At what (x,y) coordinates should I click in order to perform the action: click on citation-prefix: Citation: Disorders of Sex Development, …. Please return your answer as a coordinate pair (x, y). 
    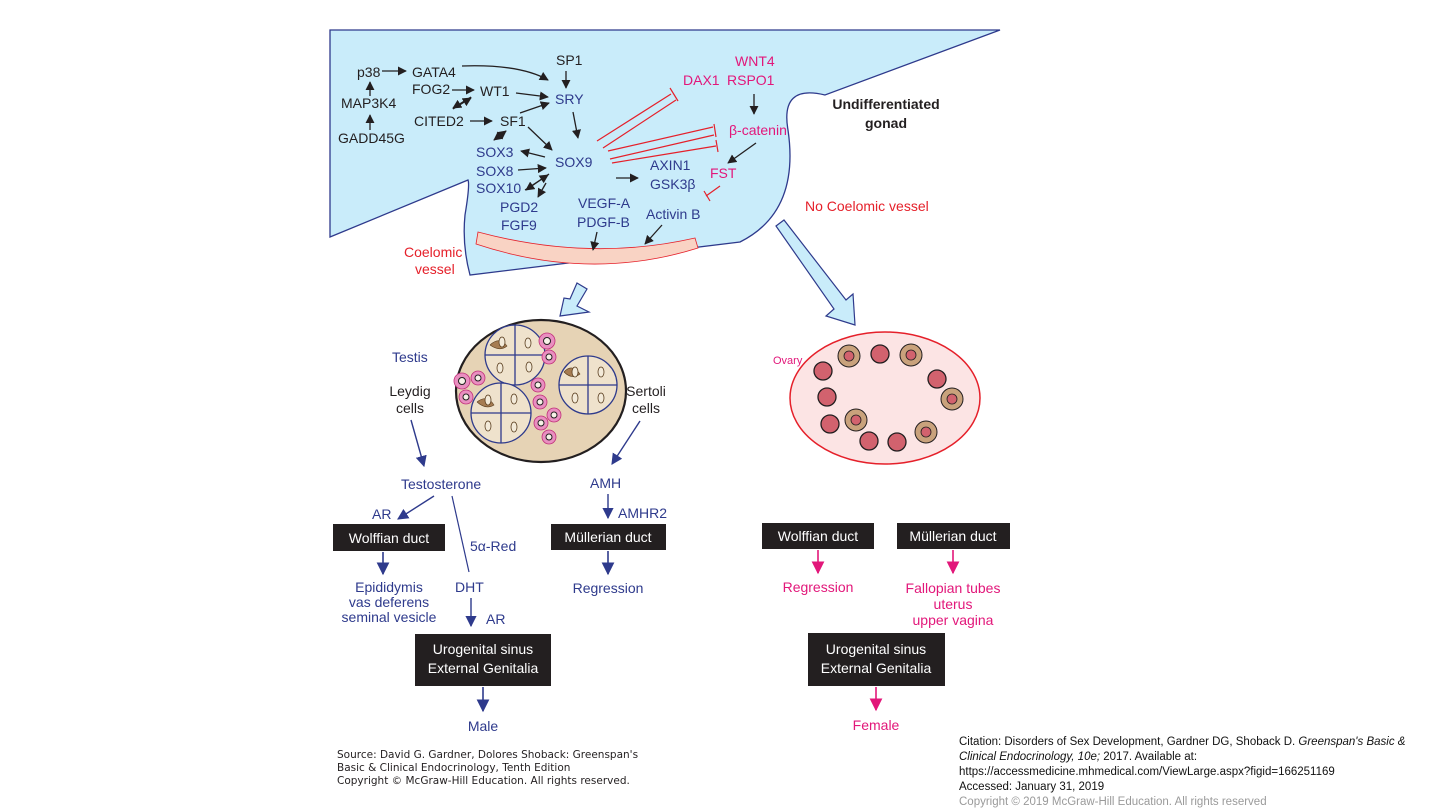
    Looking at the image, I should click on (1129, 742).